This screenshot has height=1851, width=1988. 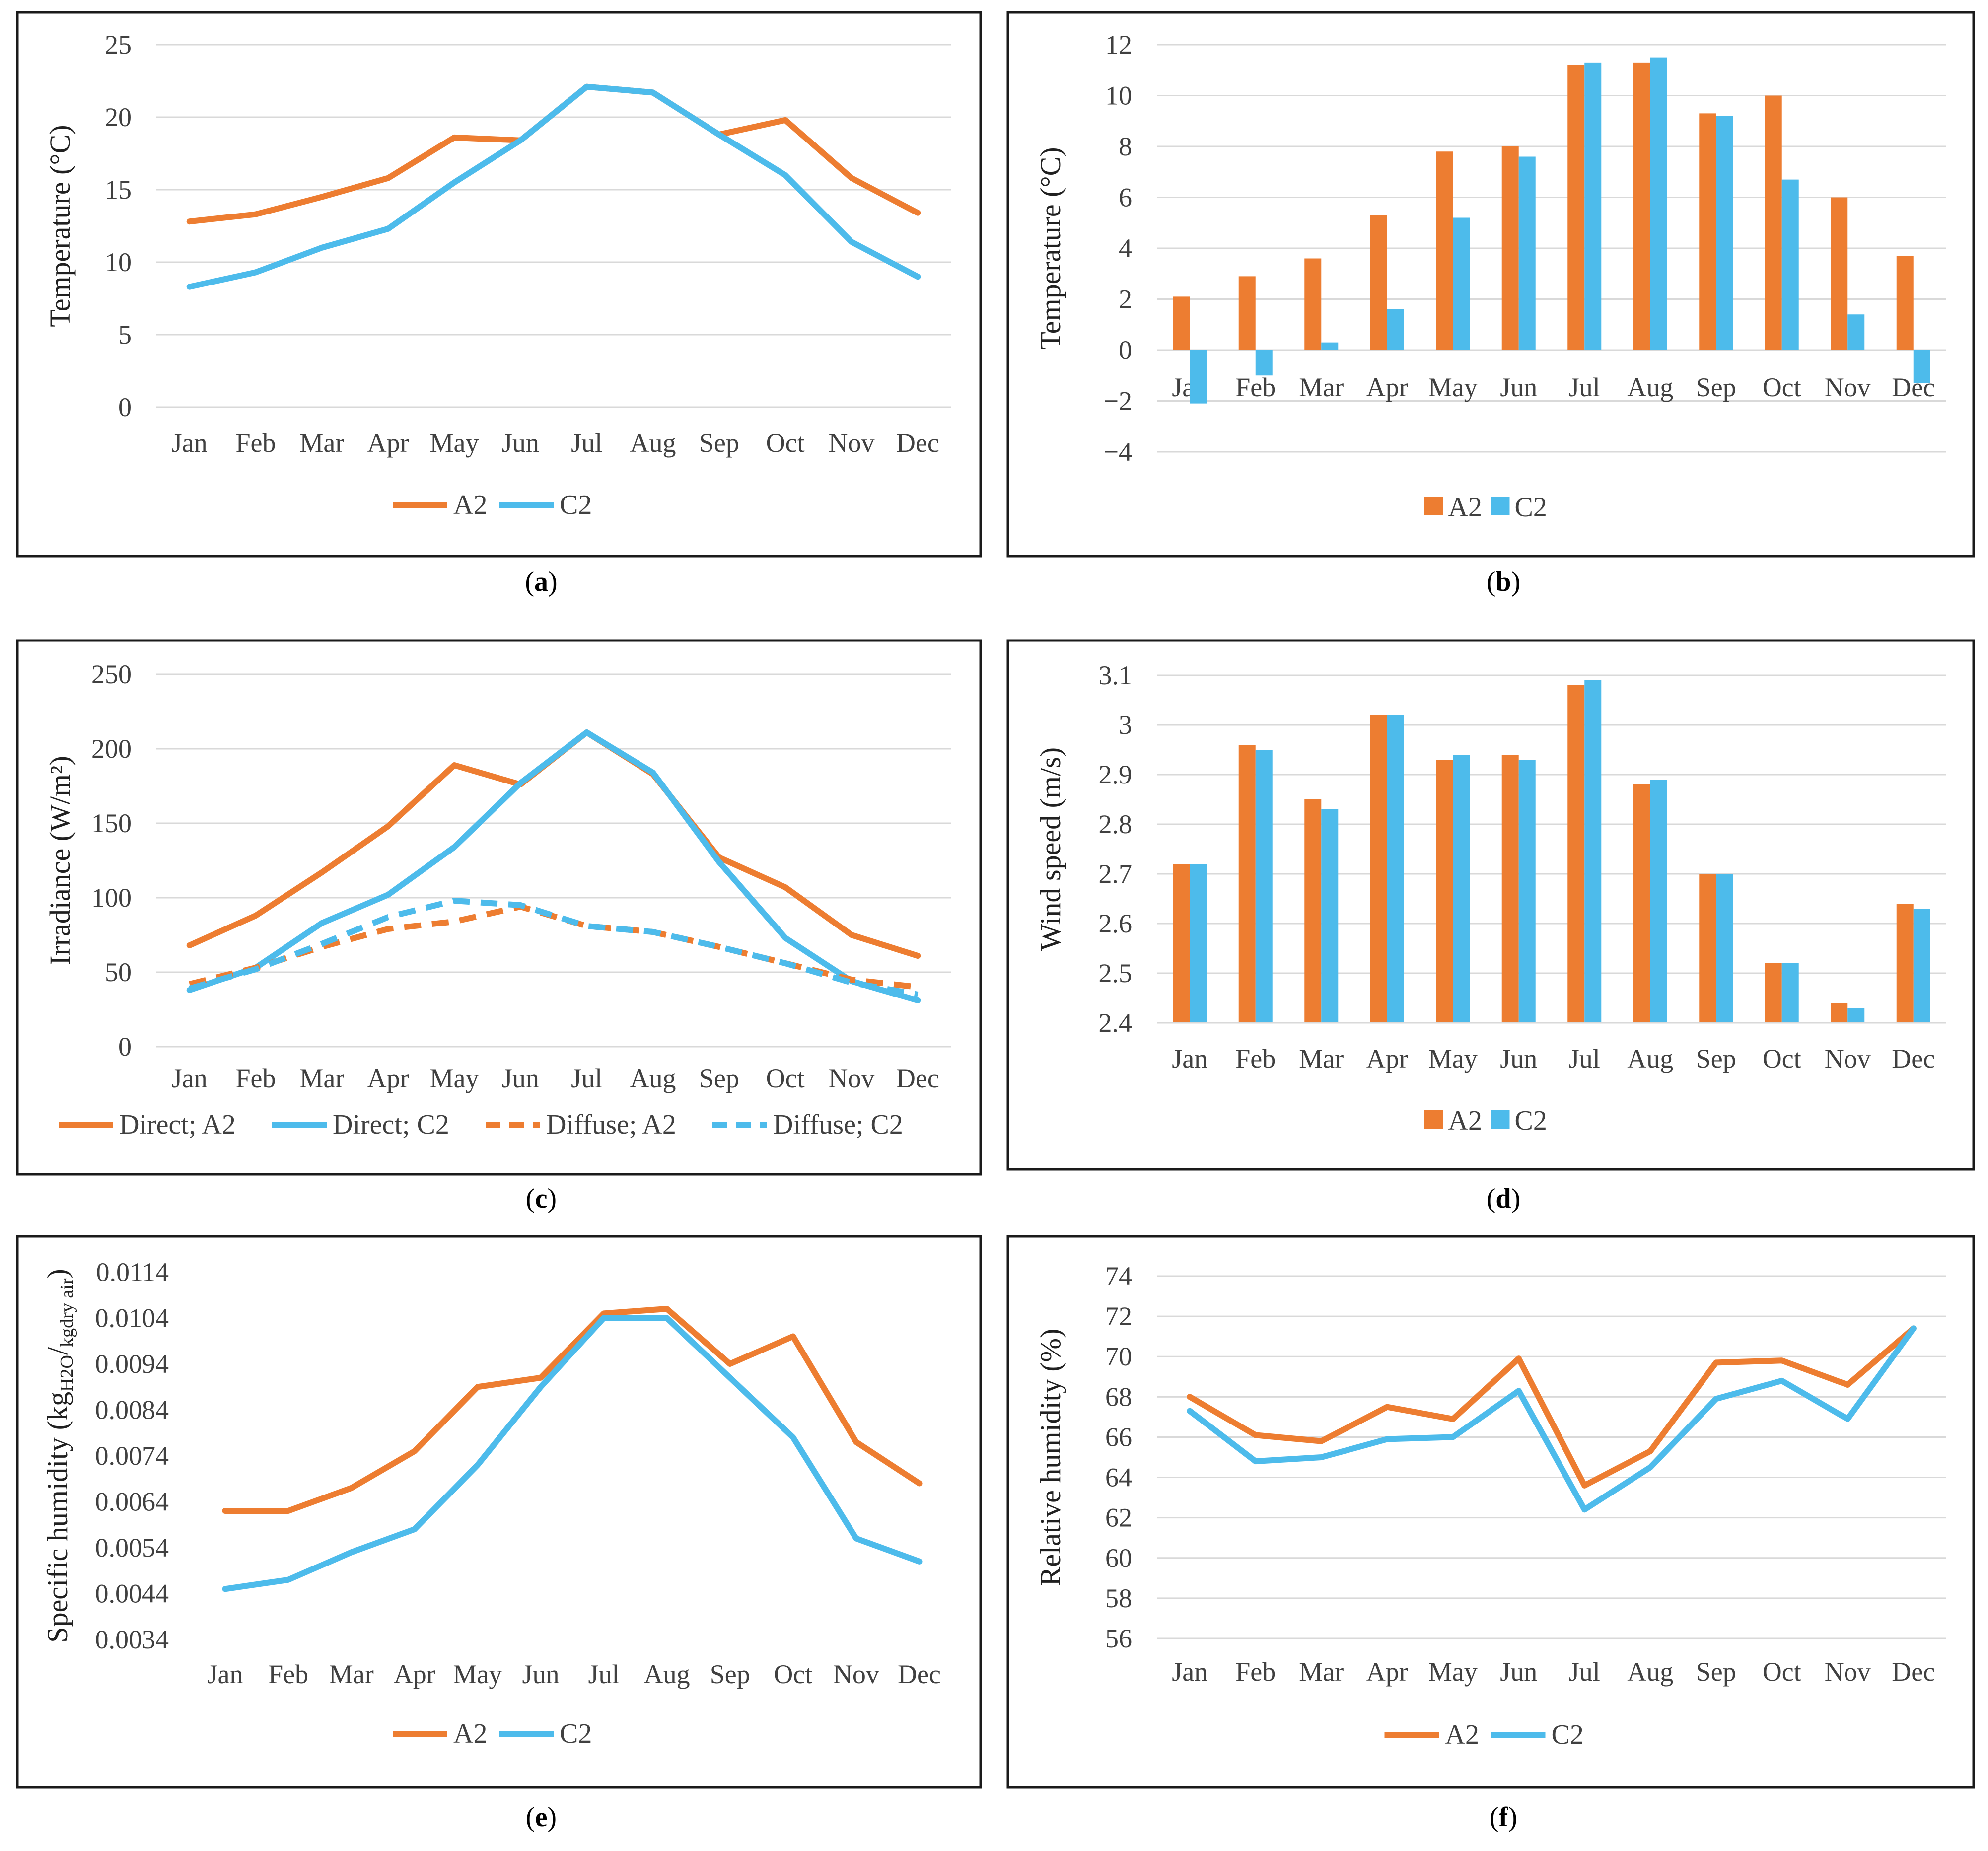 What do you see at coordinates (1510, 889) in the screenshot?
I see `bar-a2-jun` at bounding box center [1510, 889].